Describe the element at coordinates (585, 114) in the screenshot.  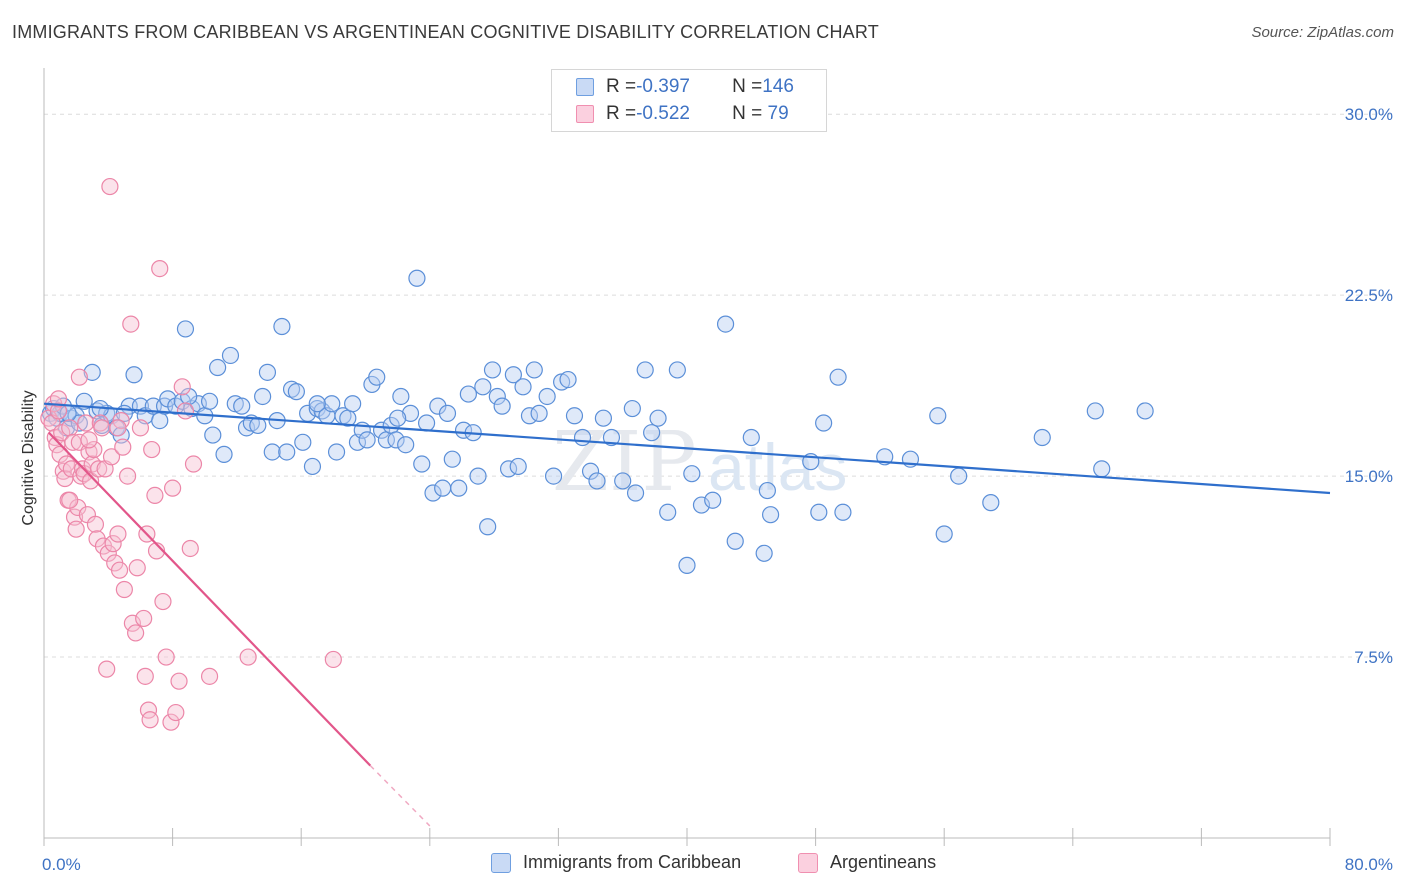
I see `legend-swatch-pink` at that location.